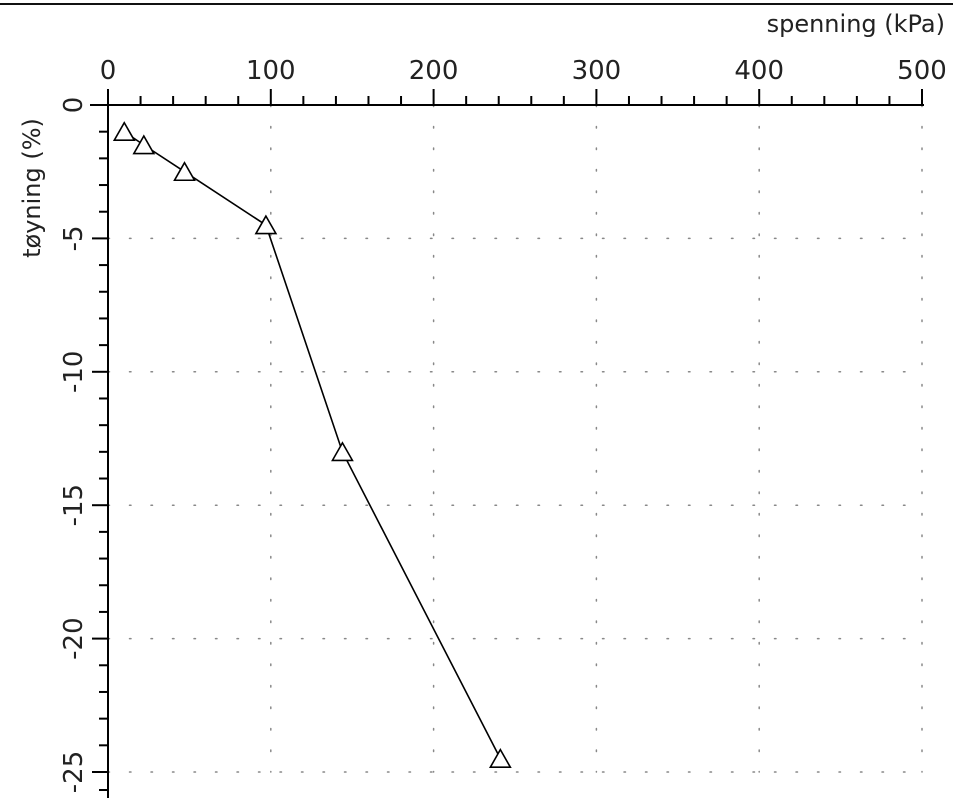  What do you see at coordinates (434, 71) in the screenshot?
I see `x-tick-label-200: 200` at bounding box center [434, 71].